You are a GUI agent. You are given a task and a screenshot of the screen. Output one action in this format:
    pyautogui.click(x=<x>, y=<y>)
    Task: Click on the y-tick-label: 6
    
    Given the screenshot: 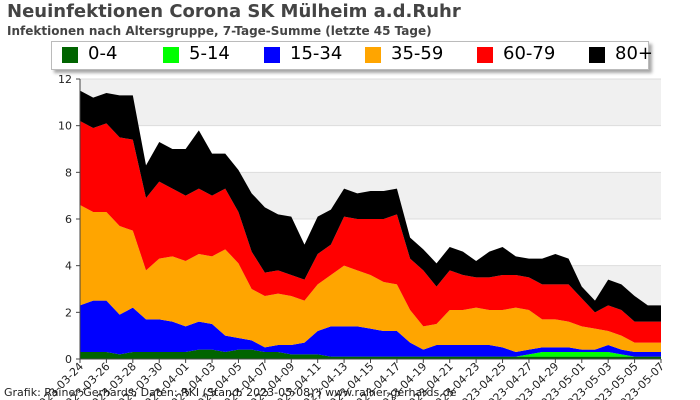 What is the action you would take?
    pyautogui.click(x=68, y=219)
    